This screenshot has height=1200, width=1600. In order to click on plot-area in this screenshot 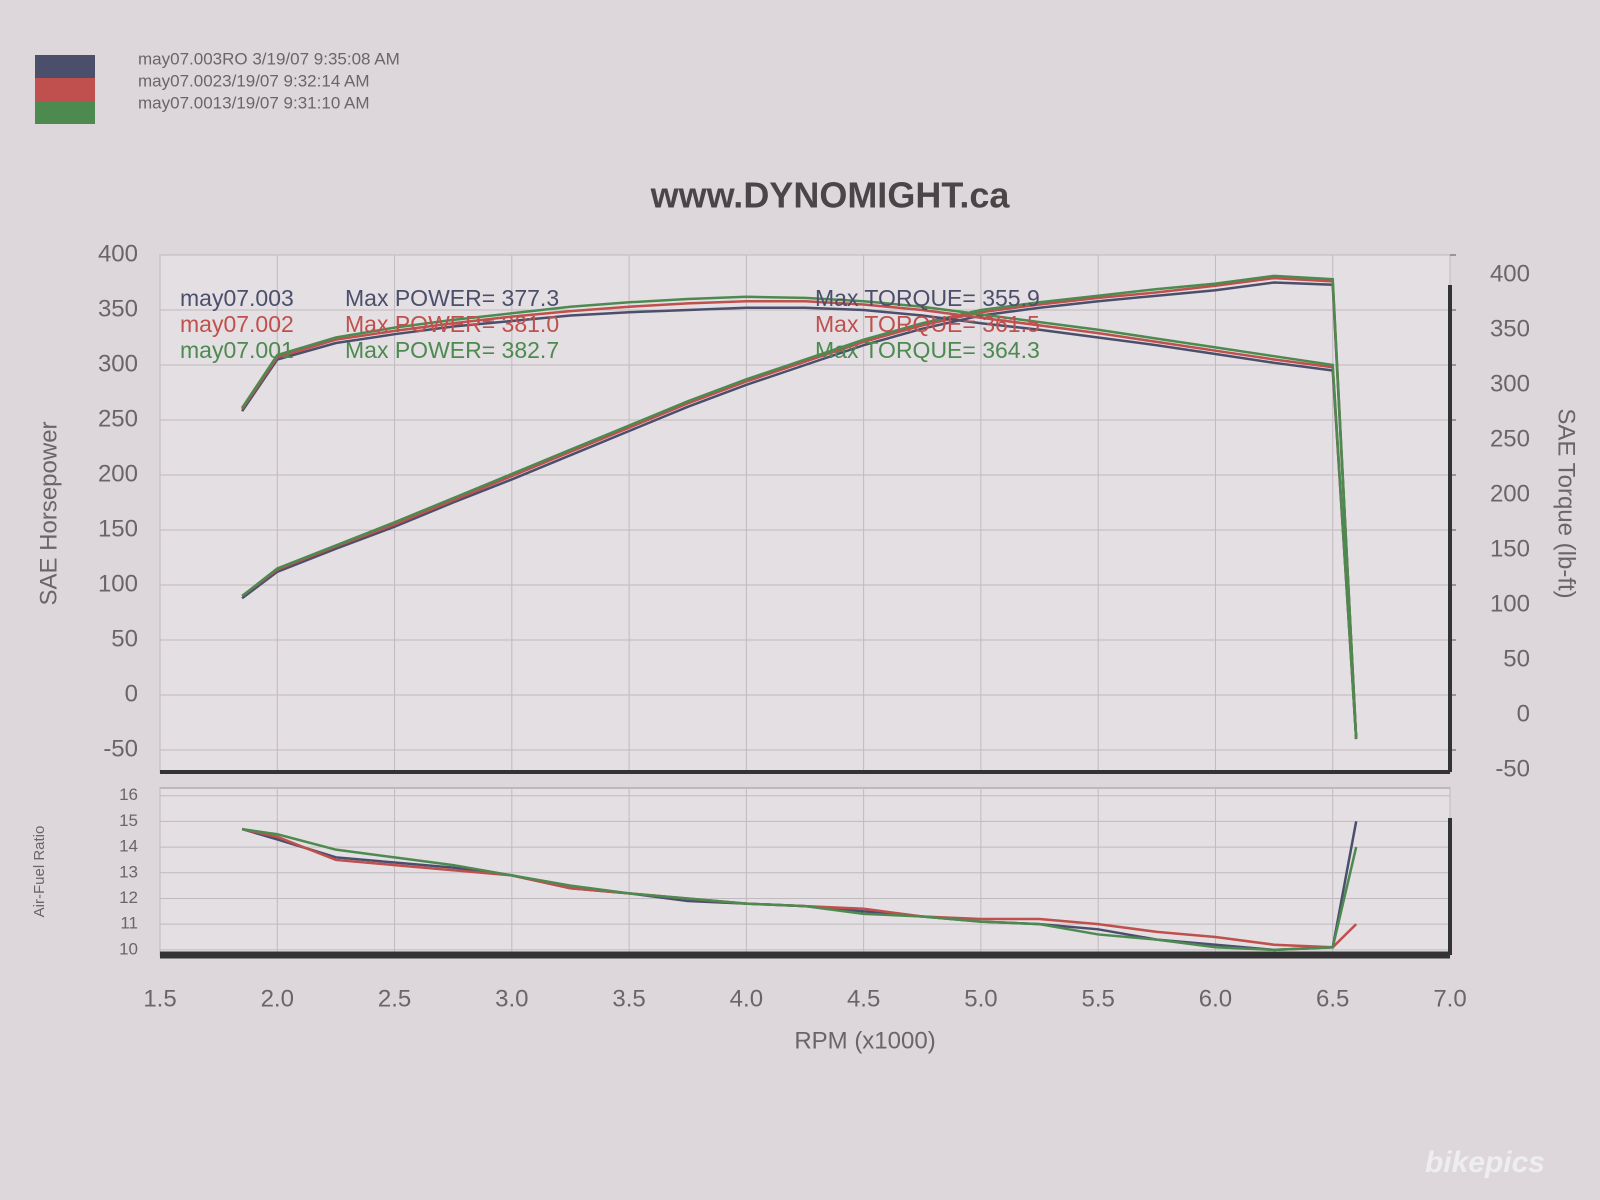, I will do `click(805, 871)`.